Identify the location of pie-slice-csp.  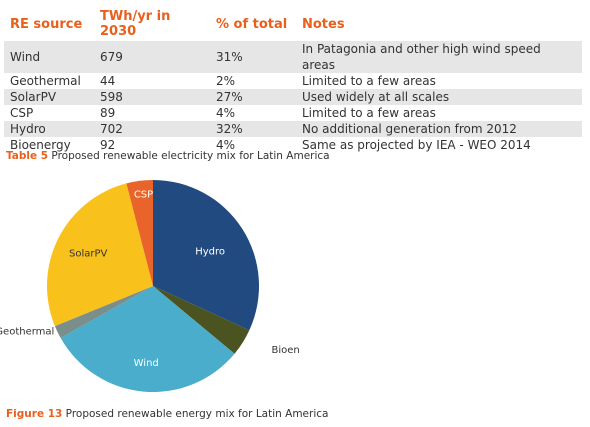
(139, 233).